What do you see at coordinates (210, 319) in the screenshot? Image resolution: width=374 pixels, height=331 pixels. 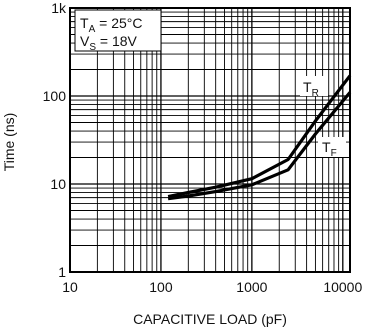 I see `x-axis-label: CAPACITIVE LOAD (pF)` at bounding box center [210, 319].